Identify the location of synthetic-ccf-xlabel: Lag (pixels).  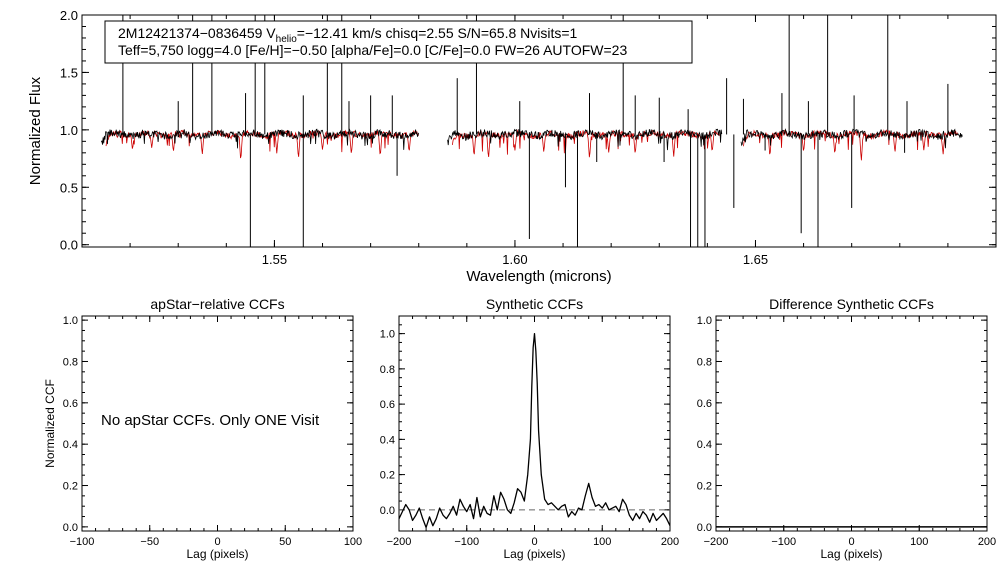
(534, 554).